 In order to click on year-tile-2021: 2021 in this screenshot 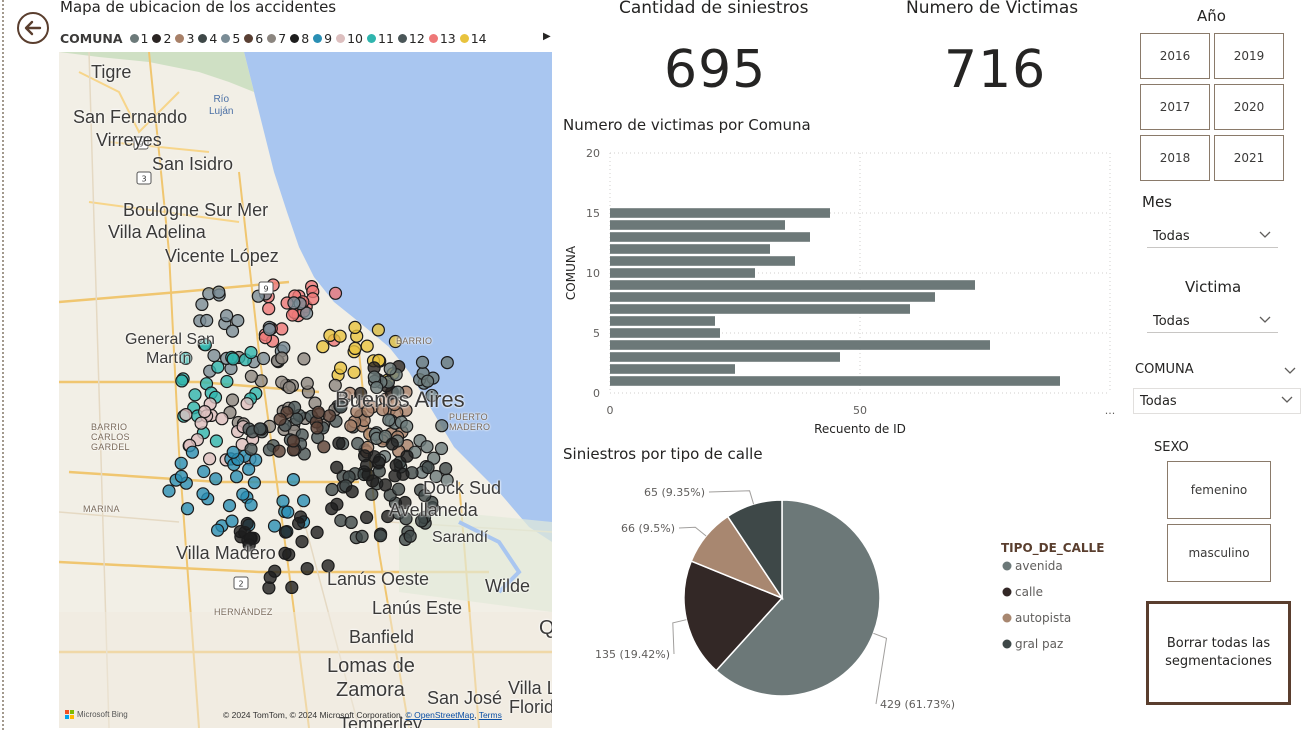, I will do `click(1249, 158)`.